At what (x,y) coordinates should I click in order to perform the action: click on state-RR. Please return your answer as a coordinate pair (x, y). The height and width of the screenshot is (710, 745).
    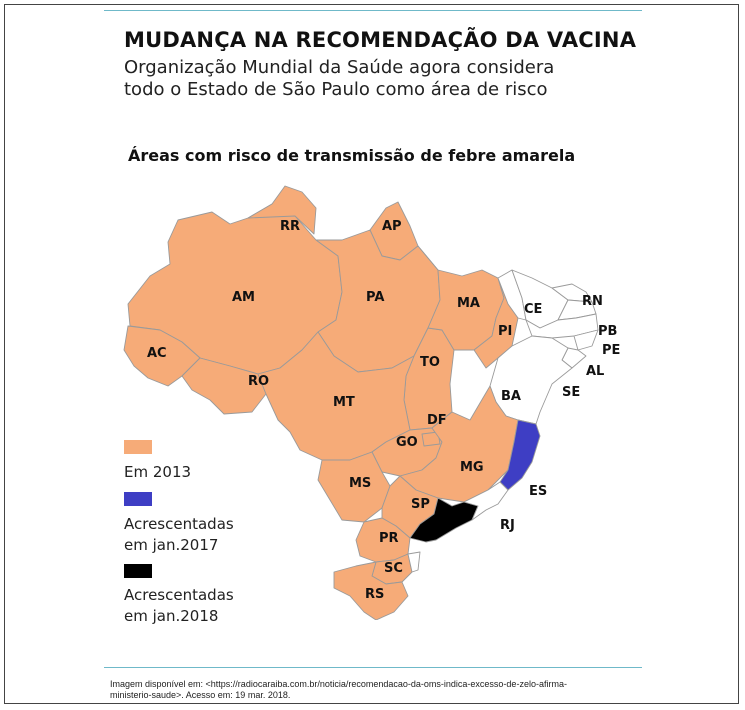
    Looking at the image, I should click on (282, 210).